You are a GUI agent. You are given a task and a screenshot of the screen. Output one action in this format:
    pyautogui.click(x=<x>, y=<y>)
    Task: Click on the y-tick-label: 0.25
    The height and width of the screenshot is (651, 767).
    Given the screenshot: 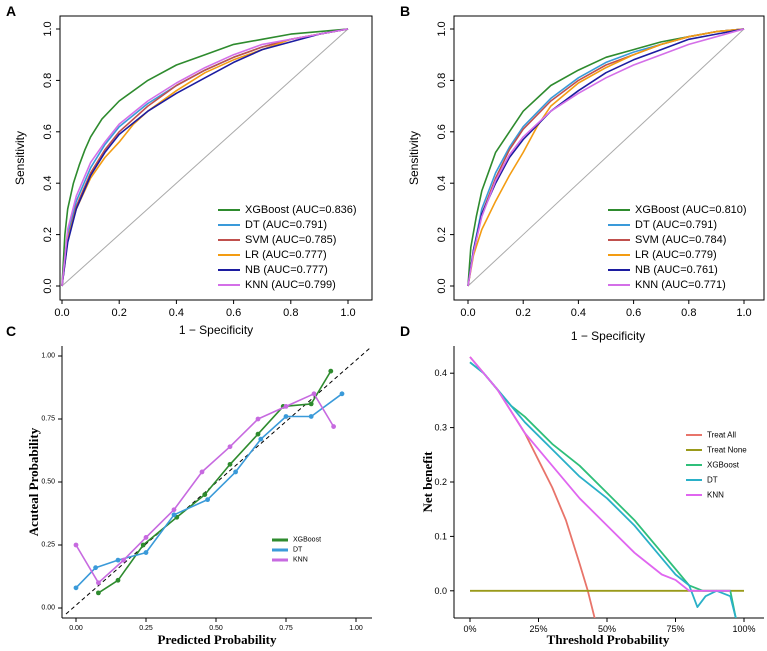 What is the action you would take?
    pyautogui.click(x=48, y=545)
    